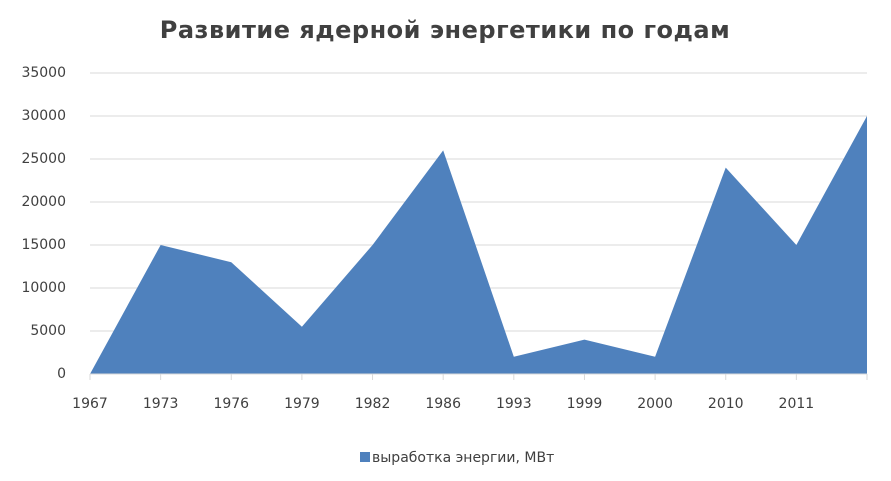  What do you see at coordinates (43, 202) in the screenshot?
I see `y-tick-label: 20000` at bounding box center [43, 202].